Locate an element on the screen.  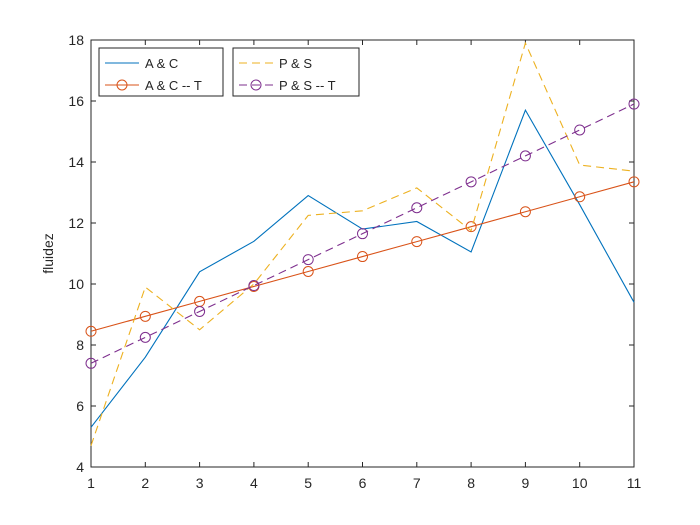
x-tick-label: 11 is located at coordinates (634, 483).